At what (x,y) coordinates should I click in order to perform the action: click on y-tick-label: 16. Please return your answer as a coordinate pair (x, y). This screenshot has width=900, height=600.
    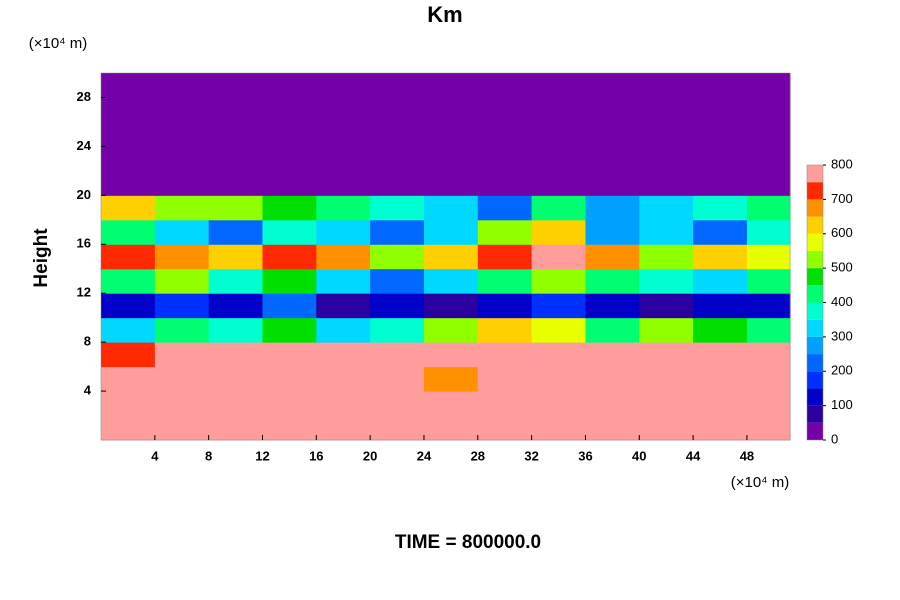
    Looking at the image, I should click on (84, 243).